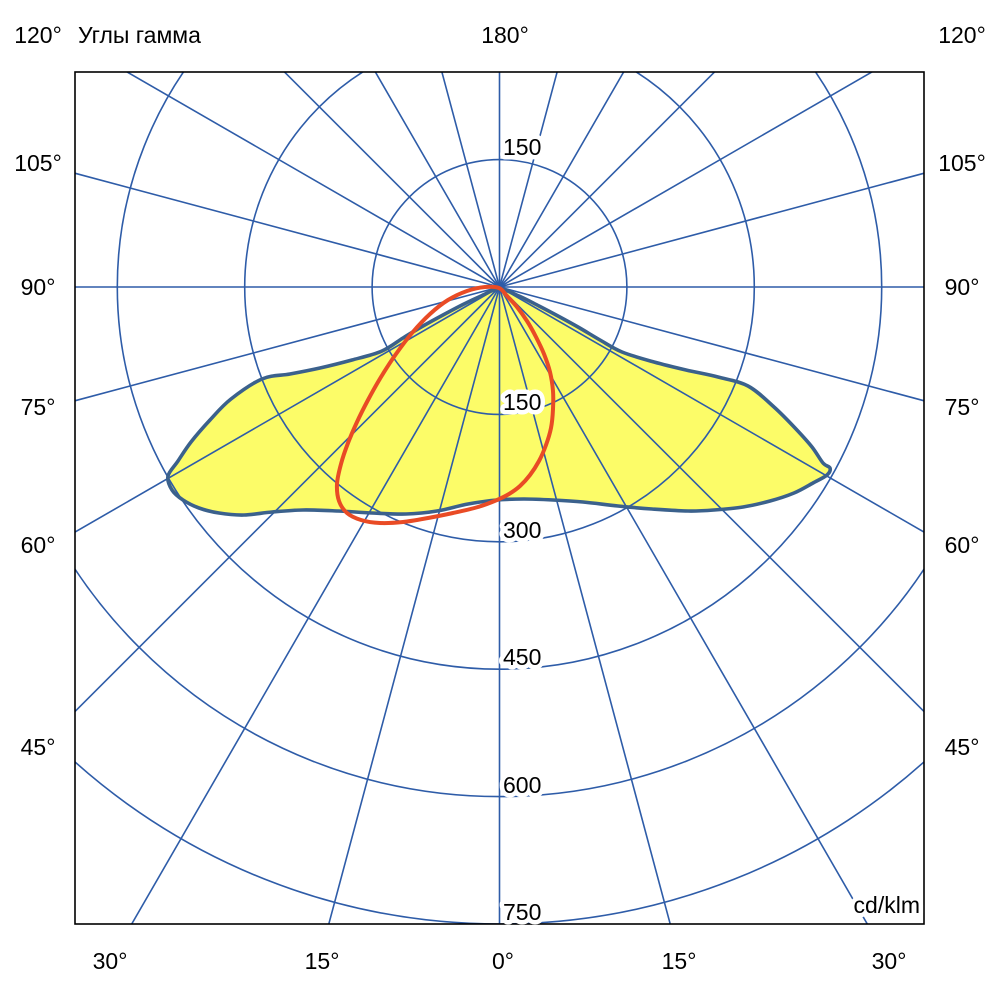  I want to click on gamma-label-90-right: 90°, so click(962, 287).